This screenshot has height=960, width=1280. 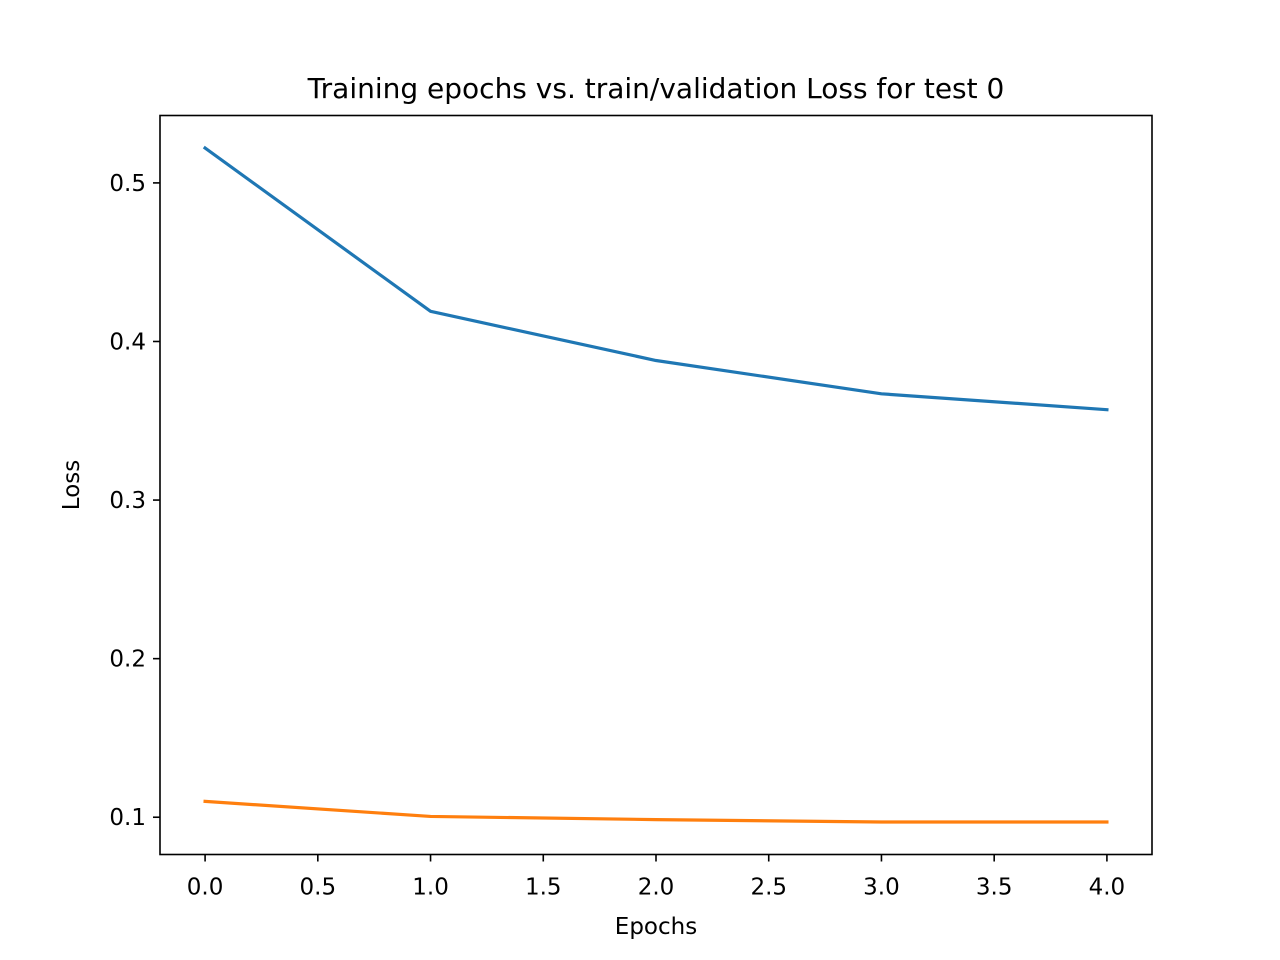 What do you see at coordinates (1107, 888) in the screenshot?
I see `x-tick-label: 4.0` at bounding box center [1107, 888].